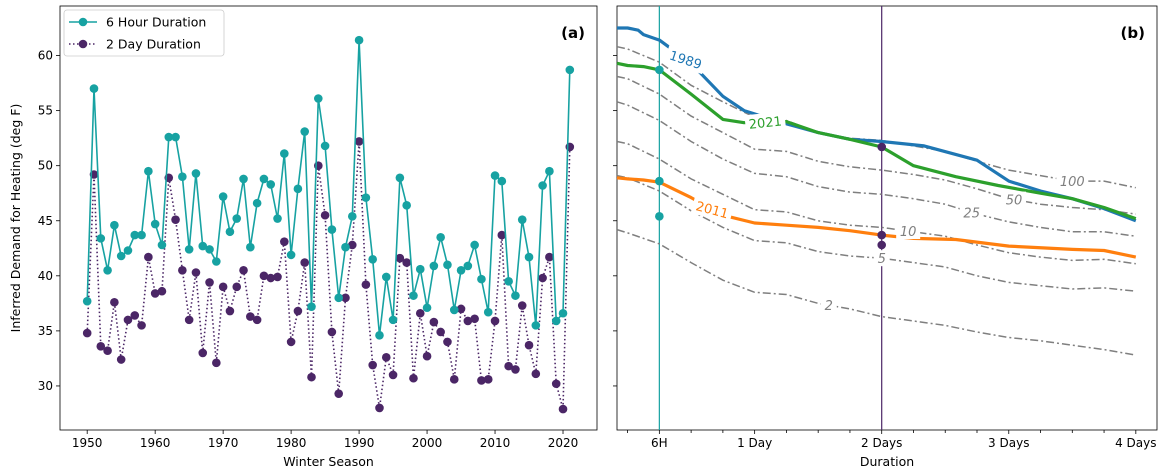  Describe the element at coordinates (686, 59) in the screenshot. I see `label-background` at that location.